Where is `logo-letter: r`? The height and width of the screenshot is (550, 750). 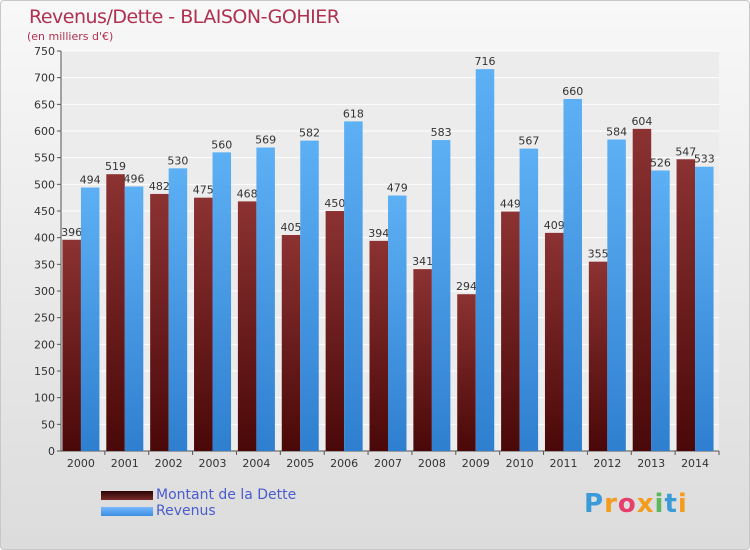
logo-letter: r is located at coordinates (611, 504).